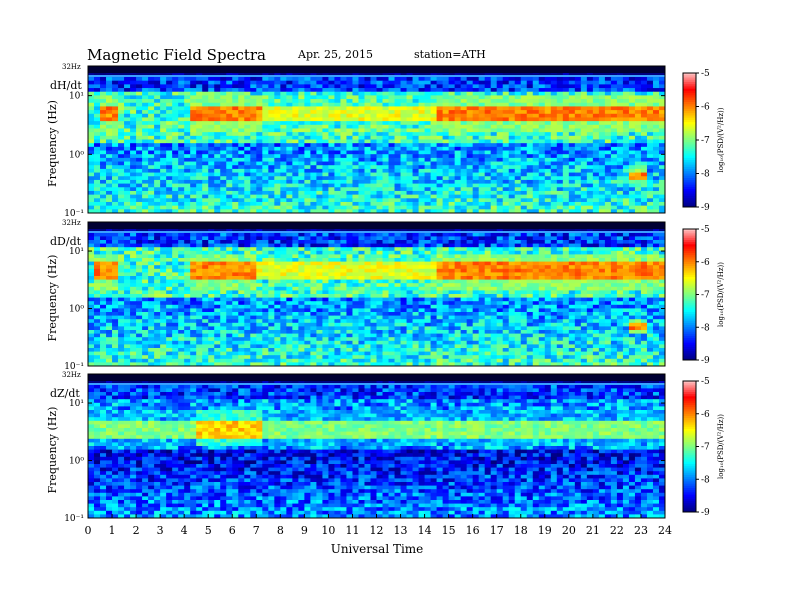 This screenshot has width=792, height=616. I want to click on y-axis-label: Frequency (Hz), so click(52, 143).